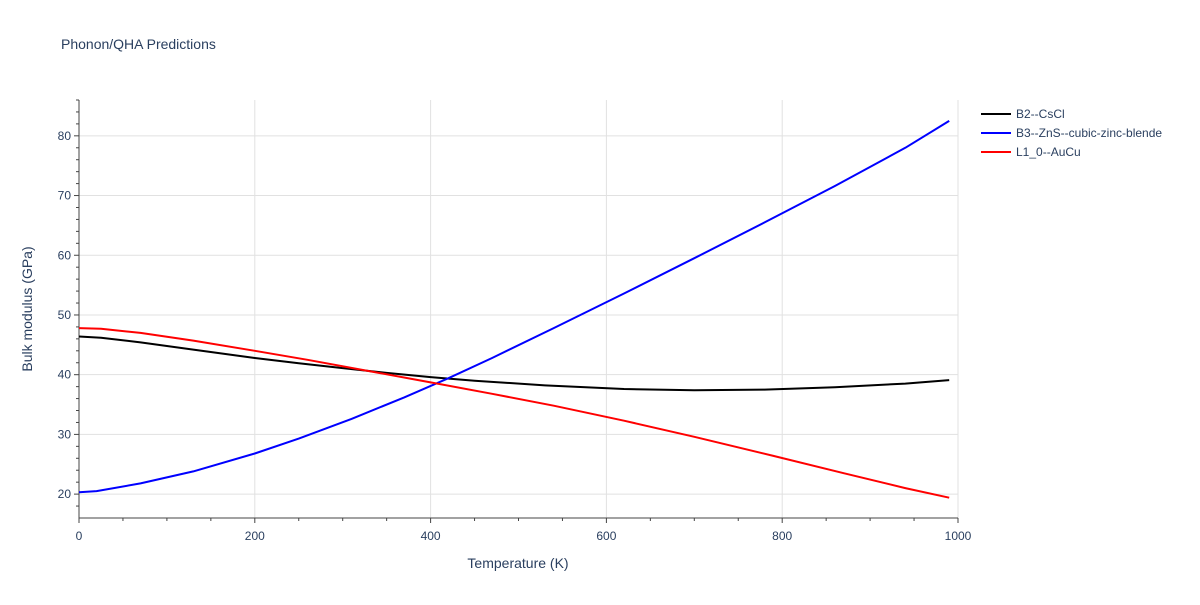  I want to click on y-tick-label: 70, so click(65, 196).